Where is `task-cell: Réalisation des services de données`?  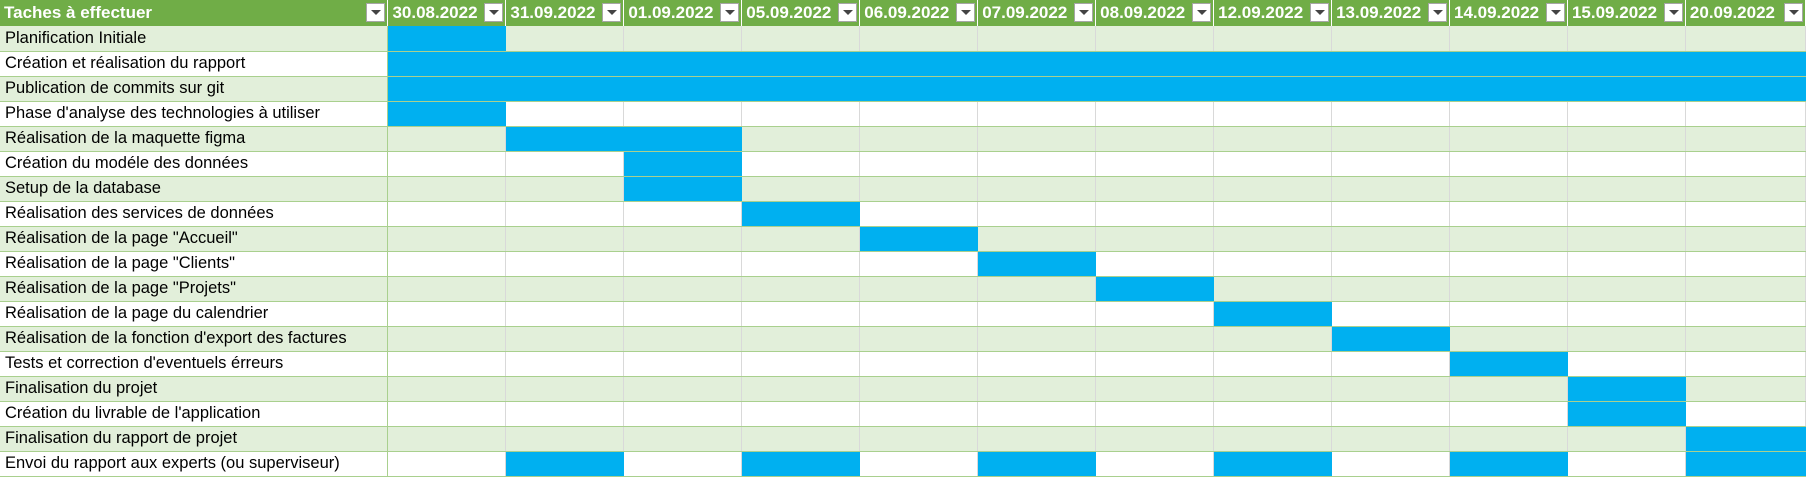 task-cell: Réalisation des services de données is located at coordinates (194, 214).